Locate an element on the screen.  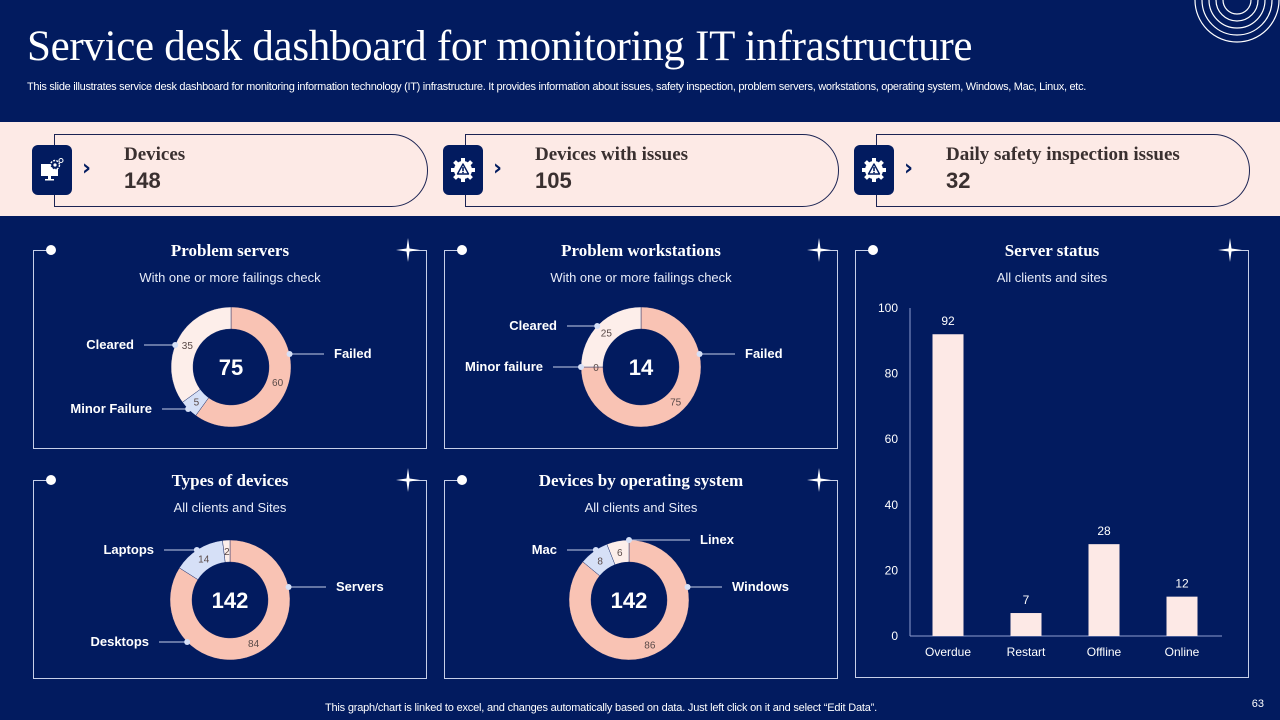
bar-value-label: 92 is located at coordinates (948, 321).